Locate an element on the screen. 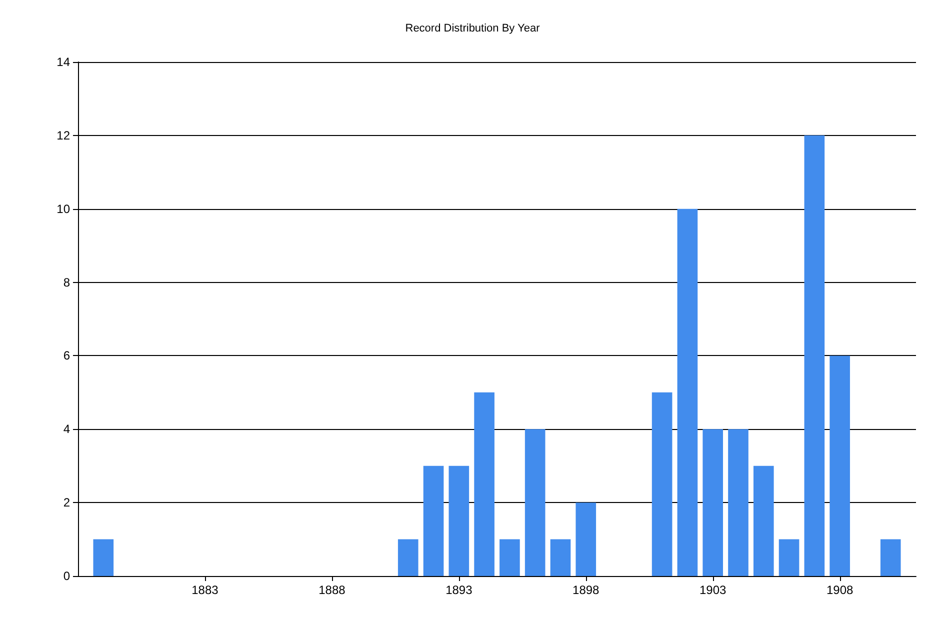  x-tick-label: 1893 is located at coordinates (459, 590).